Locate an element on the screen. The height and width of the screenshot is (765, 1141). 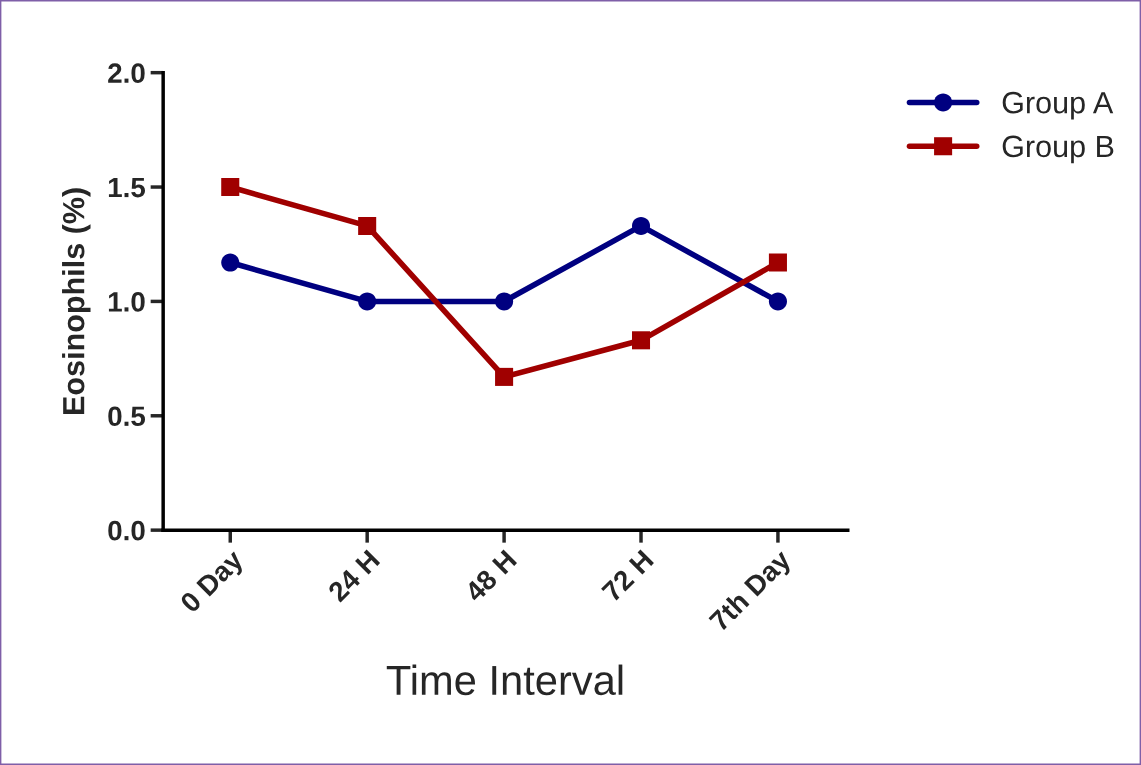
y-tick-label: 0.5 is located at coordinates (127, 416).